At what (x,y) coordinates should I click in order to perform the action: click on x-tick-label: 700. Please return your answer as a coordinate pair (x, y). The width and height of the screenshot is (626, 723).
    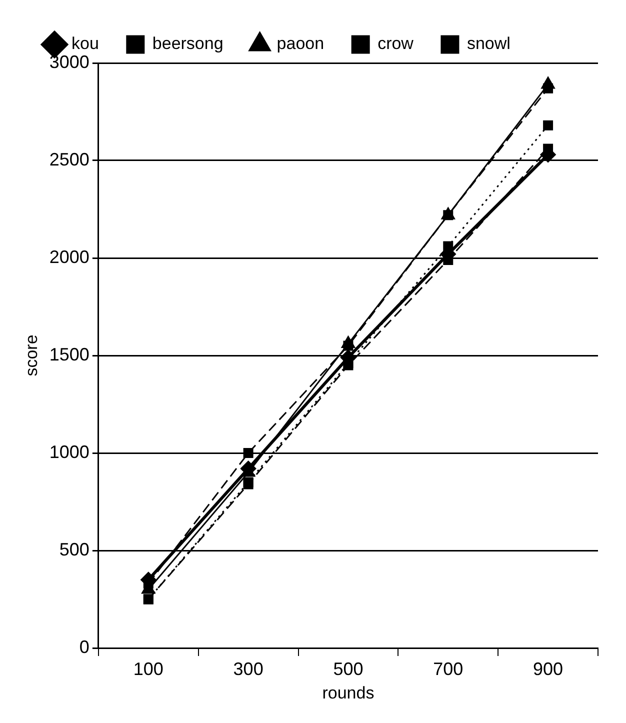
    Looking at the image, I should click on (448, 668).